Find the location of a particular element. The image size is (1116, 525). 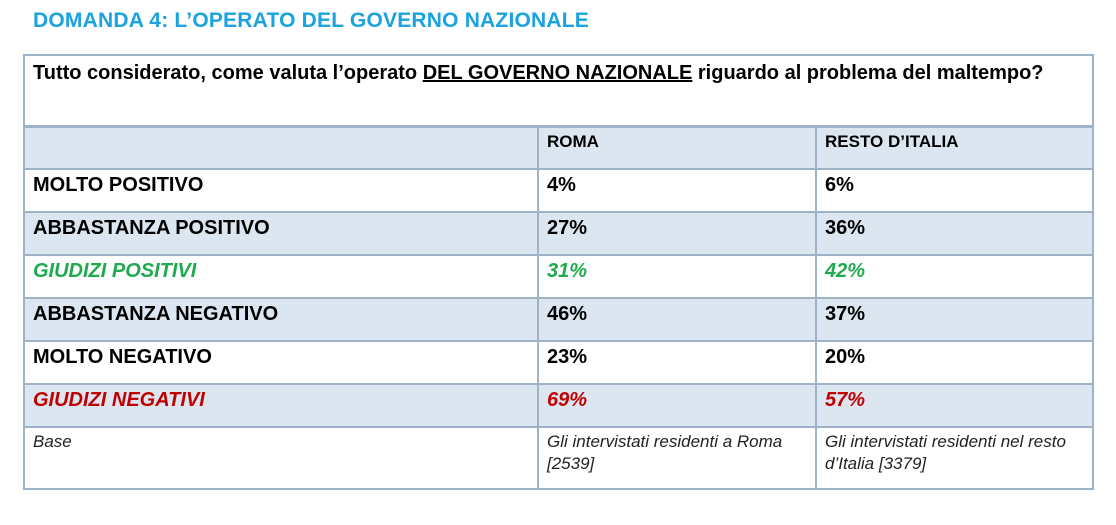

cell-resto: 20% is located at coordinates (953, 362).